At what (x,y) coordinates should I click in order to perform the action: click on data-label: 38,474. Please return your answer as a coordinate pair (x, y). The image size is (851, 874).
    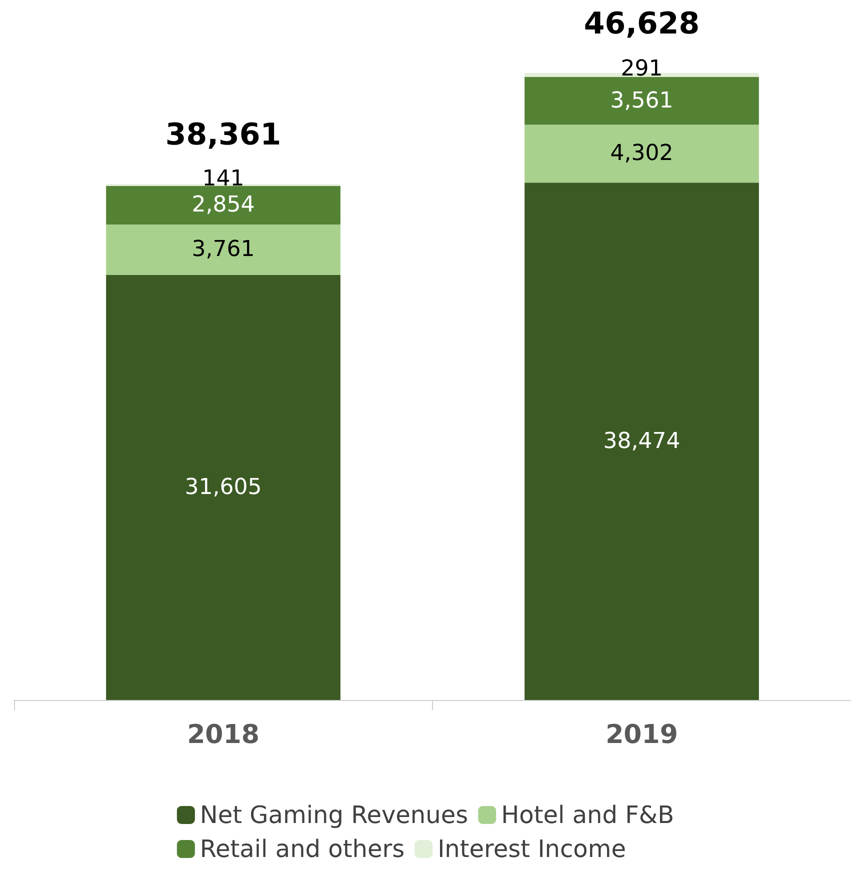
    Looking at the image, I should click on (641, 441).